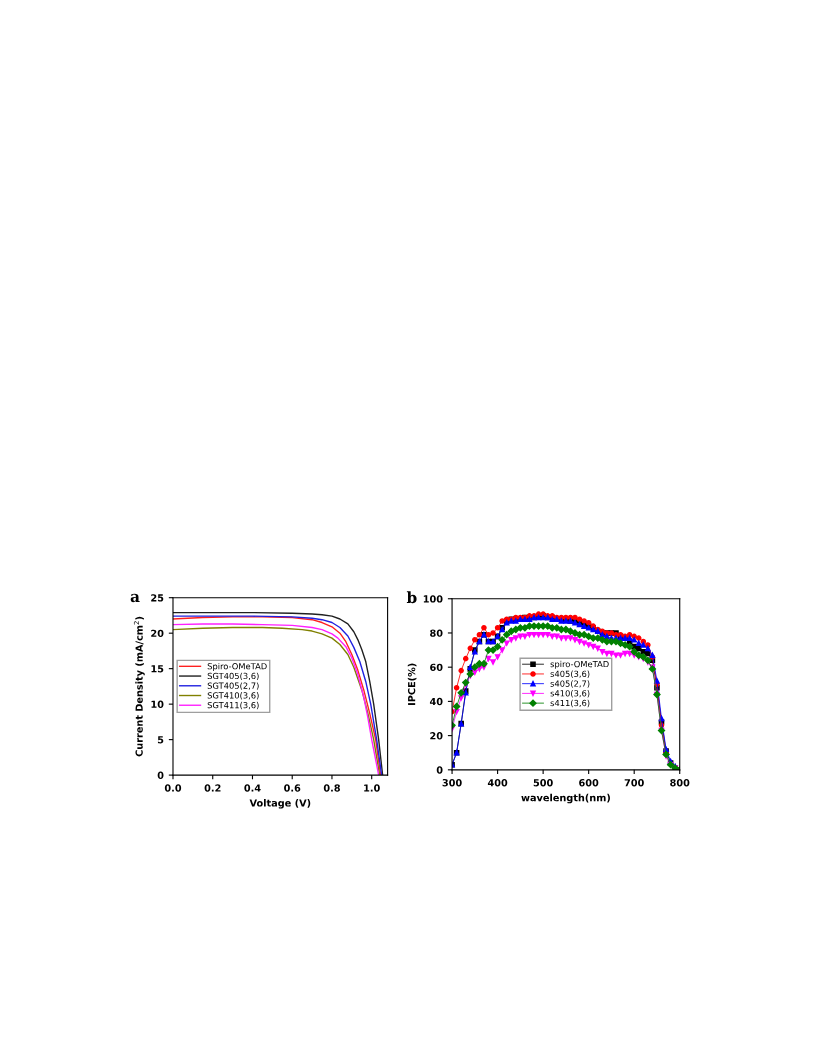 This screenshot has width=816, height=1056. Describe the element at coordinates (411, 597) in the screenshot. I see `text: b` at that location.